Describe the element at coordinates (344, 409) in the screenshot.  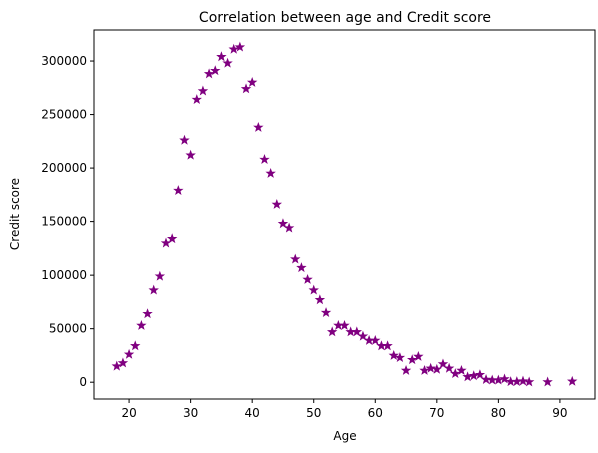
I see `x-axis-ticks: 20 30 40 50 60 70 80 90` at that location.